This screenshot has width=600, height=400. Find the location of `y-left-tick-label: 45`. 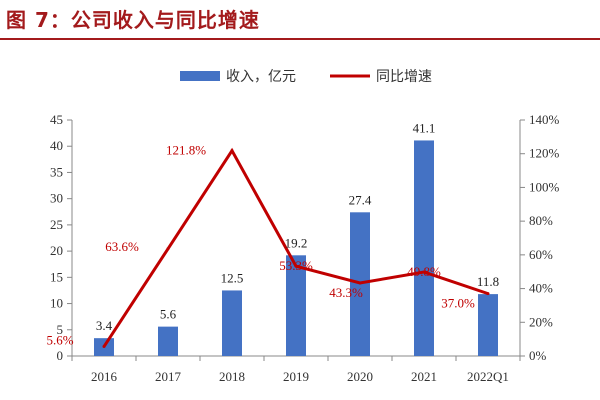

y-left-tick-label: 45 is located at coordinates (56, 119).